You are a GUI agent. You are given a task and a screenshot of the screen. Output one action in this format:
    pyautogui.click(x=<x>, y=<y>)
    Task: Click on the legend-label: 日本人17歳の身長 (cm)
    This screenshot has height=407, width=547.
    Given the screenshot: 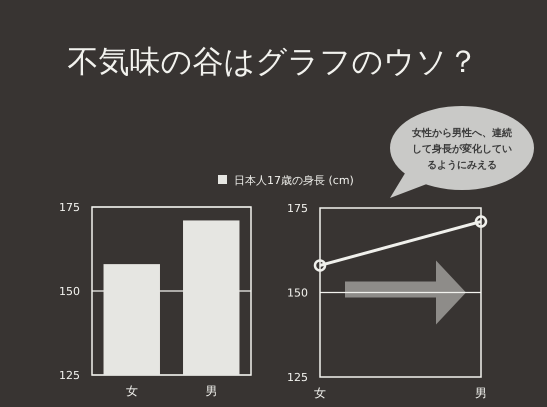 What is the action you would take?
    pyautogui.click(x=294, y=180)
    